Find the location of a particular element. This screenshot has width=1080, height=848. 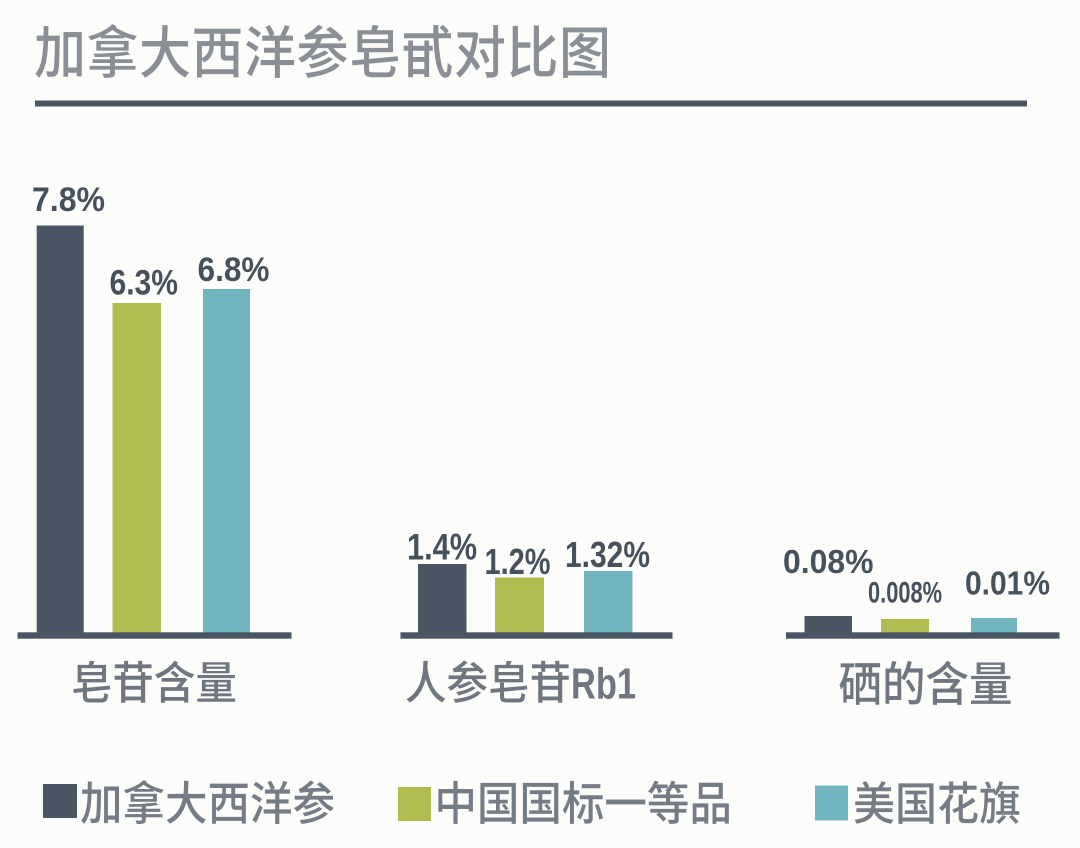

svg-text: 0.008% is located at coordinates (905, 593).